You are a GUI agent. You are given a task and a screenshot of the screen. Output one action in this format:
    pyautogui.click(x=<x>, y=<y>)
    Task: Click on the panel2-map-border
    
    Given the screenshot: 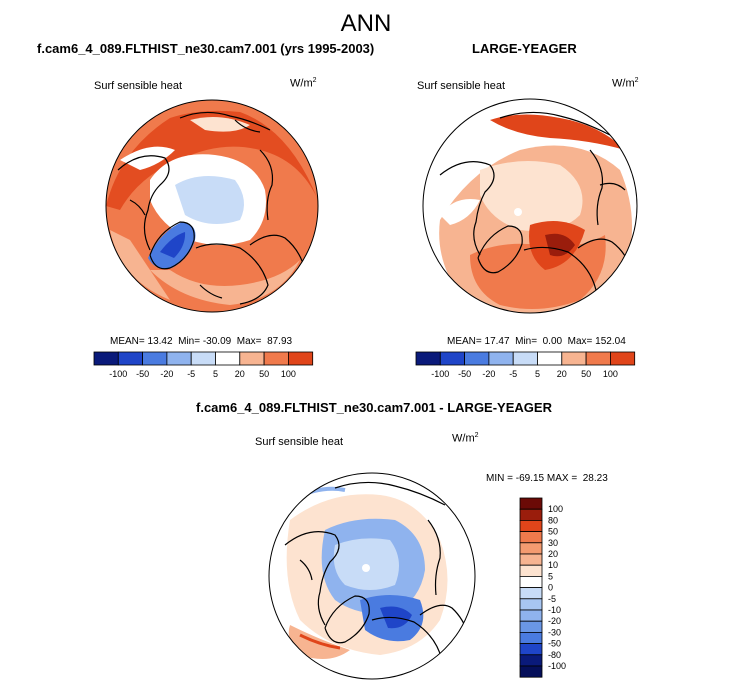 What is the action you would take?
    pyautogui.click(x=530, y=206)
    